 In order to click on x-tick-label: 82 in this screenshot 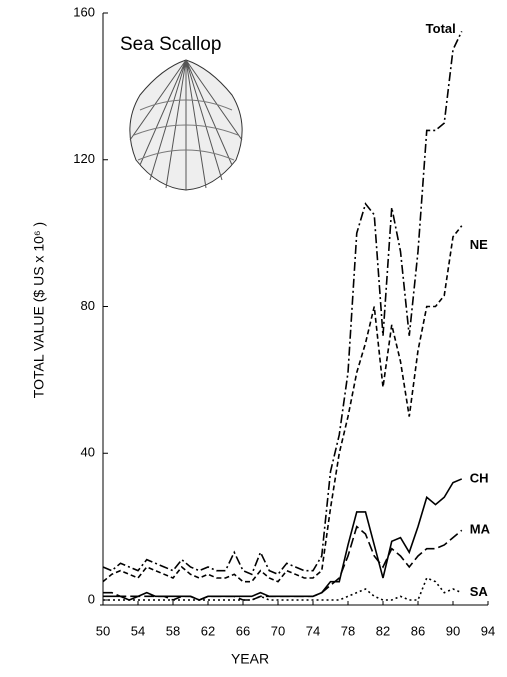, I will do `click(383, 630)`.